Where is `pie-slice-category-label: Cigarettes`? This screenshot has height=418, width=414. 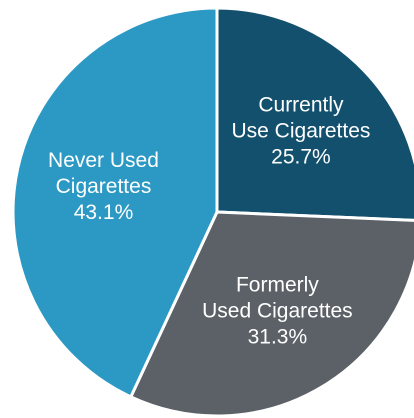
pie-slice-category-label: Cigarettes is located at coordinates (104, 185).